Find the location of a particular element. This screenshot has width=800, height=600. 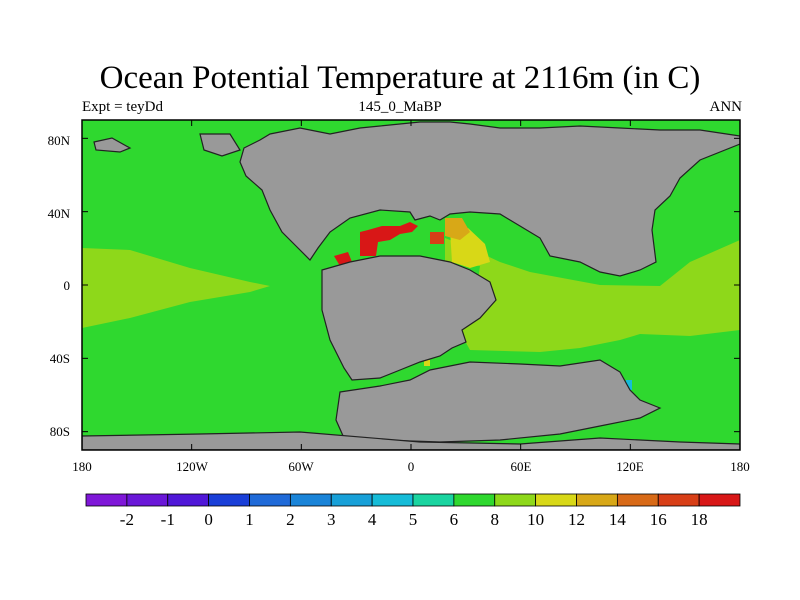

colorbar-label-11: 12 is located at coordinates (576, 519).